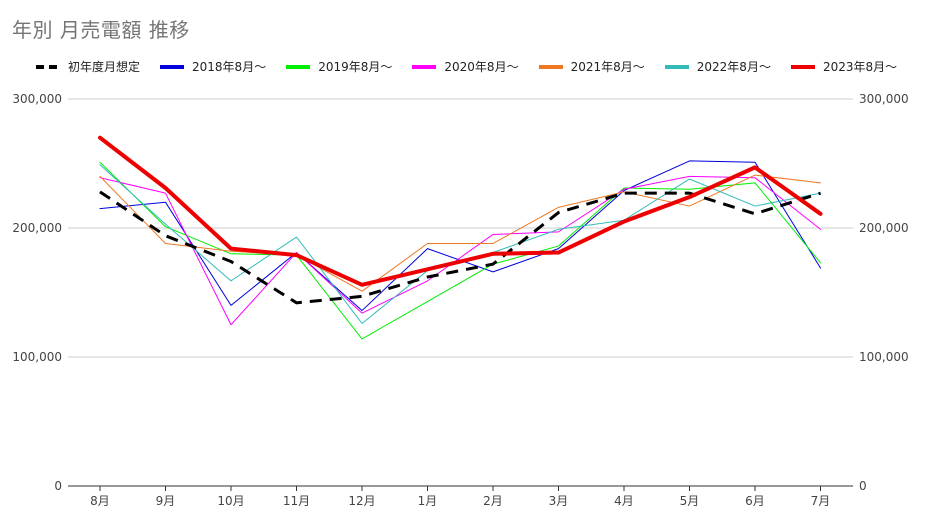 This screenshot has height=525, width=925. What do you see at coordinates (624, 501) in the screenshot?
I see `x-tick-label: 4月` at bounding box center [624, 501].